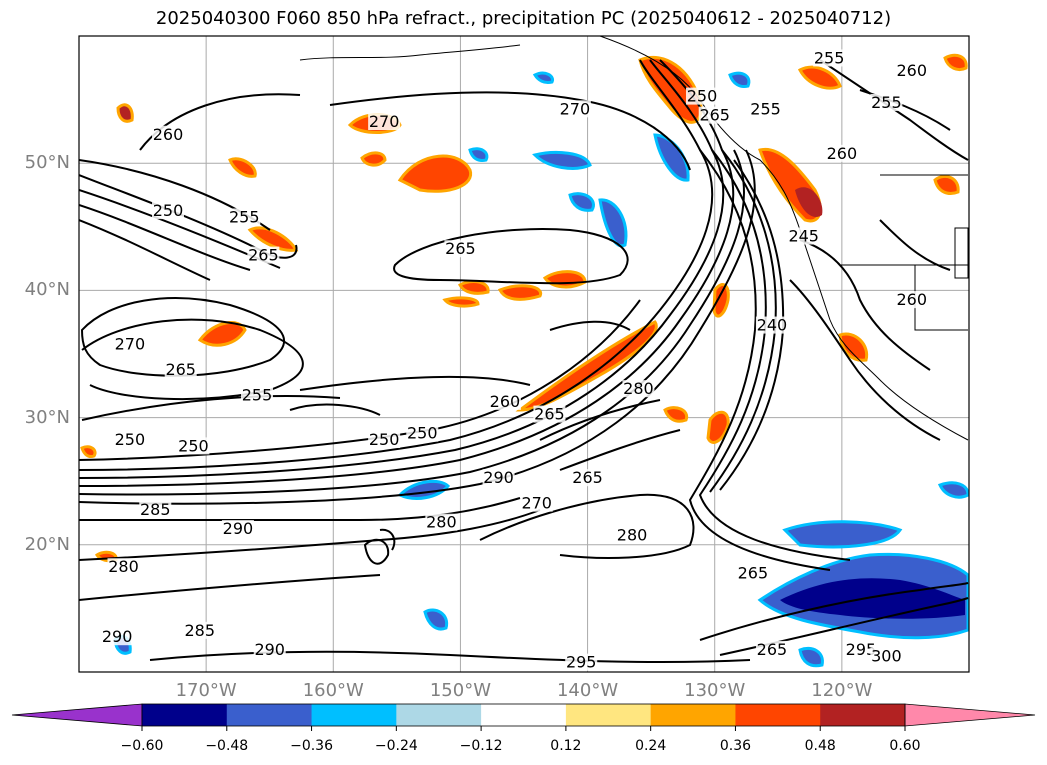 The image size is (1047, 765). Describe the element at coordinates (735, 746) in the screenshot. I see `colorbar-tick-label: 0.36` at that location.